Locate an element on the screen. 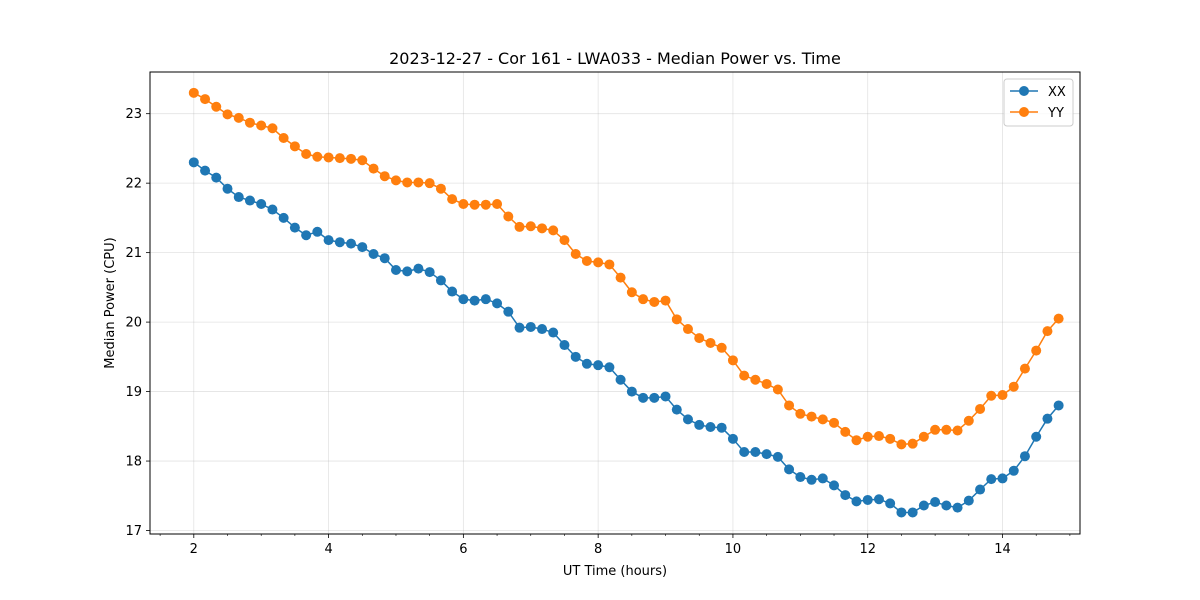 This screenshot has width=1200, height=600. y-tick-label: 20 is located at coordinates (133, 323).